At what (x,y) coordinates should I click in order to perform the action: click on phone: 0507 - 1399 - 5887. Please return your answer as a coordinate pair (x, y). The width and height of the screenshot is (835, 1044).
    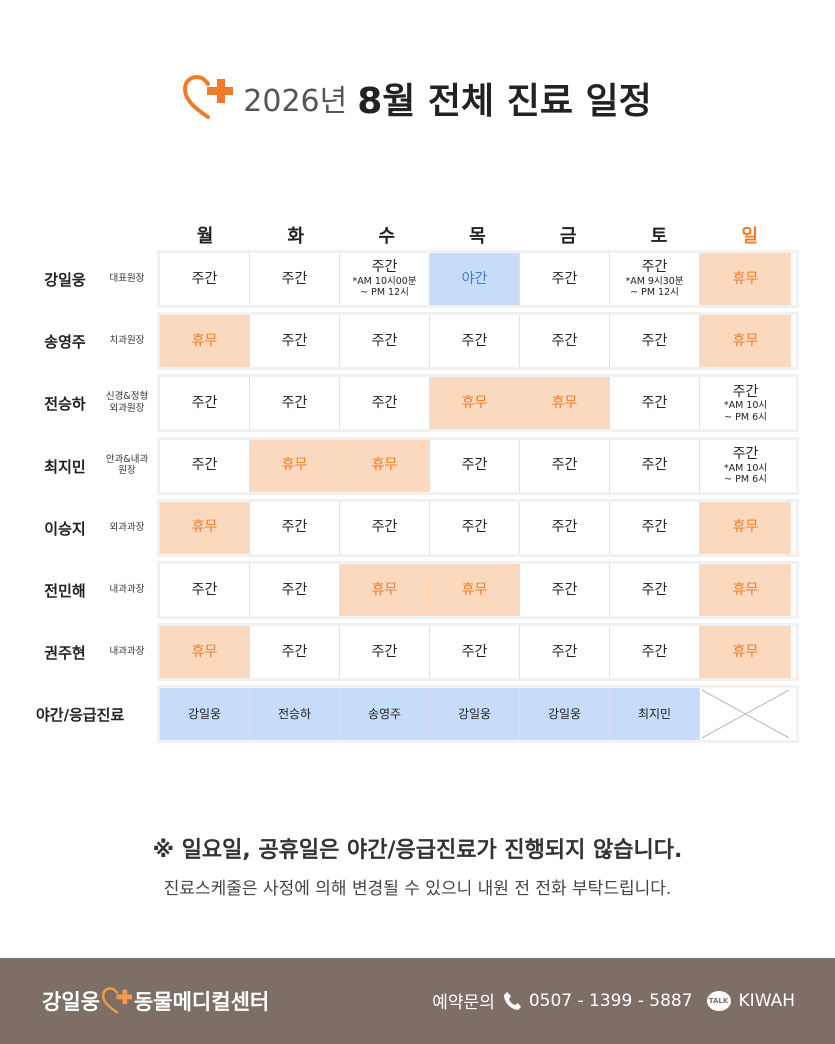
    Looking at the image, I should click on (610, 1000).